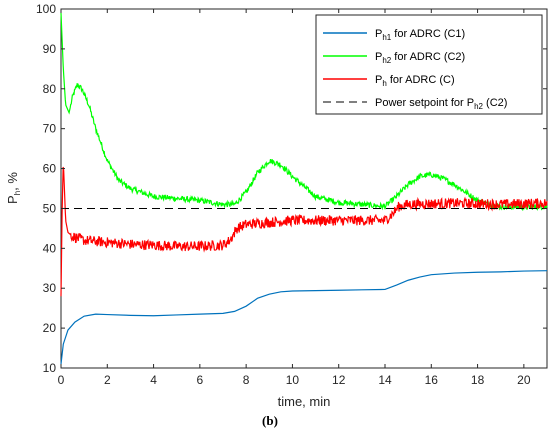  Describe the element at coordinates (61, 380) in the screenshot. I see `x-tick-label: 0` at that location.